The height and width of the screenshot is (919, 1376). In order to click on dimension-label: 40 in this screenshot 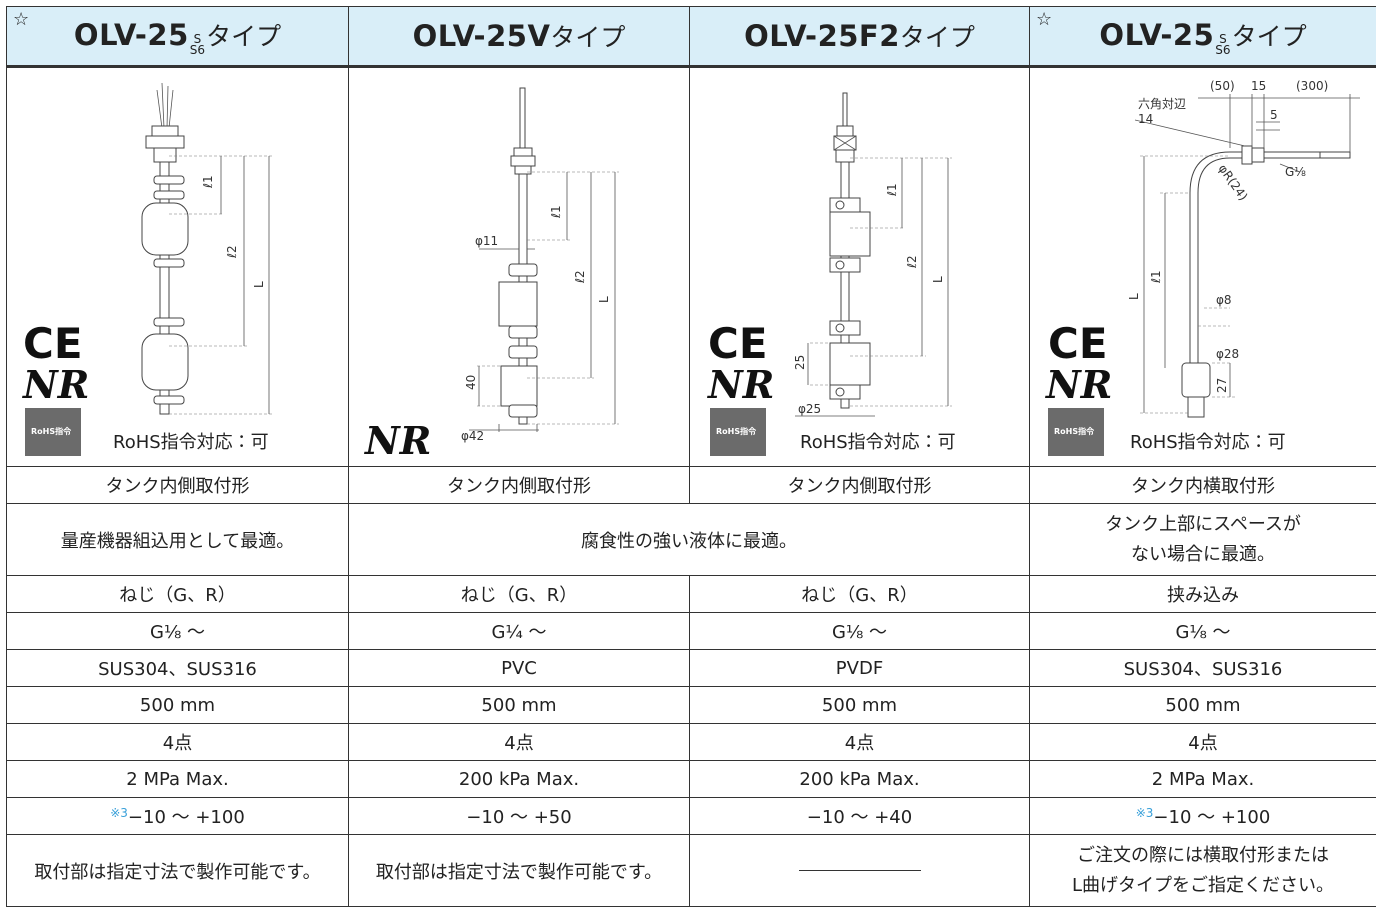, I will do `click(471, 382)`.